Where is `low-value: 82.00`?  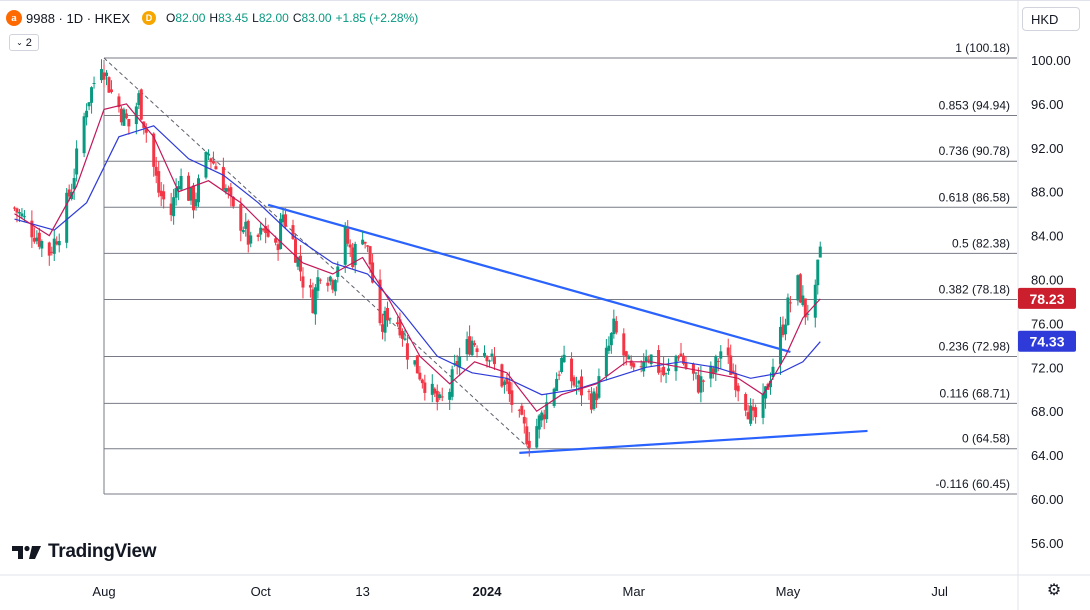 low-value: 82.00 is located at coordinates (273, 18).